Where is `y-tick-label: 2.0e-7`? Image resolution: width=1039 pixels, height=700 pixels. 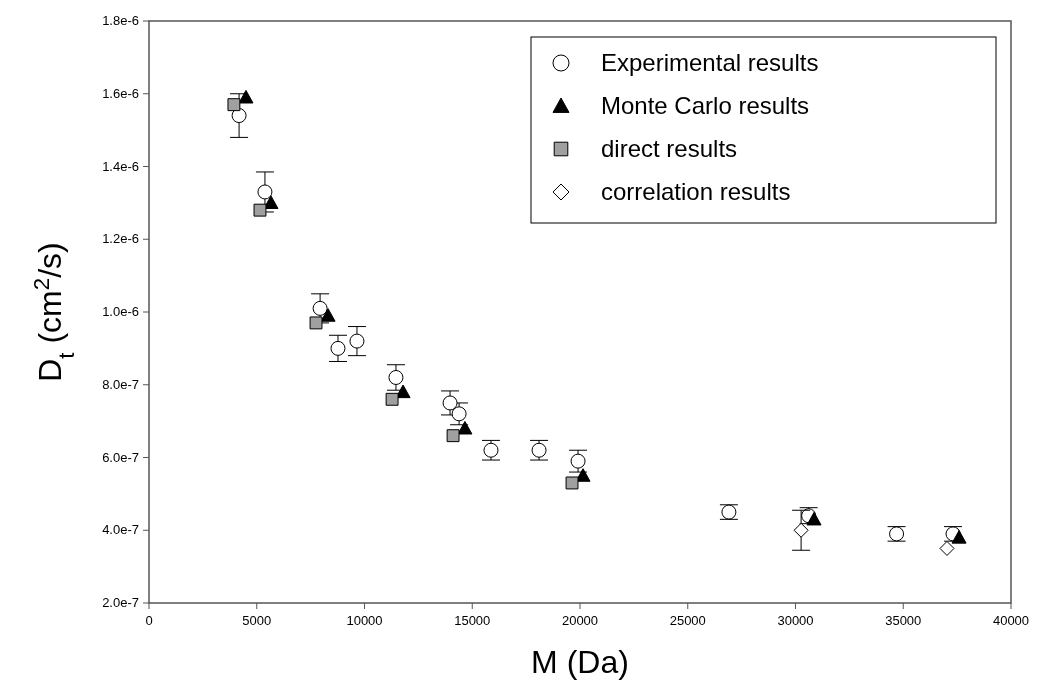
y-tick-label: 2.0e-7 is located at coordinates (120, 602).